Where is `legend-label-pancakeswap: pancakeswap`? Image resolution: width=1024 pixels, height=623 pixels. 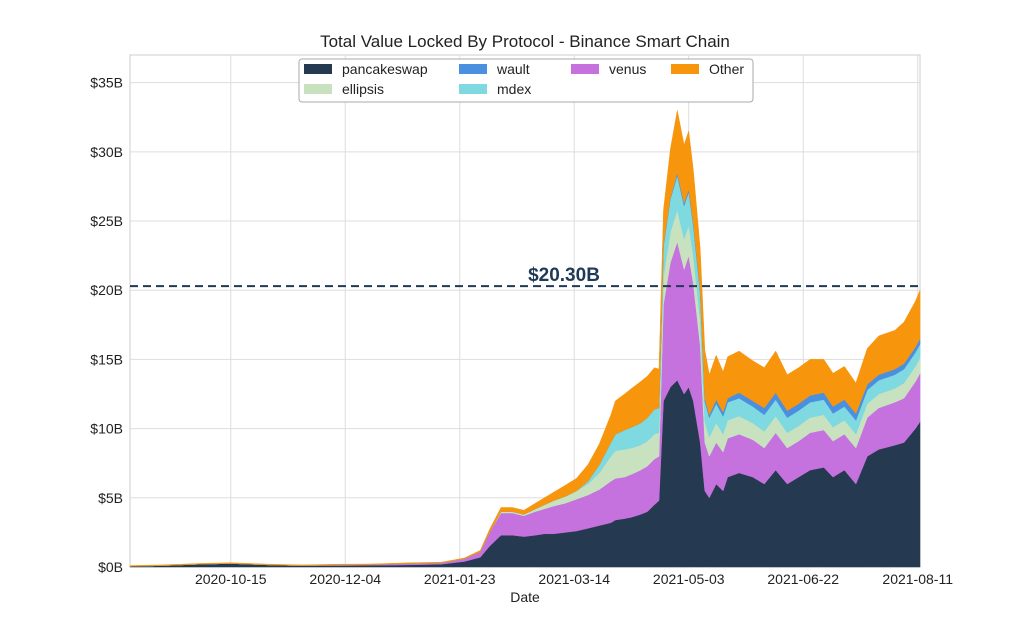
legend-label-pancakeswap: pancakeswap is located at coordinates (385, 69).